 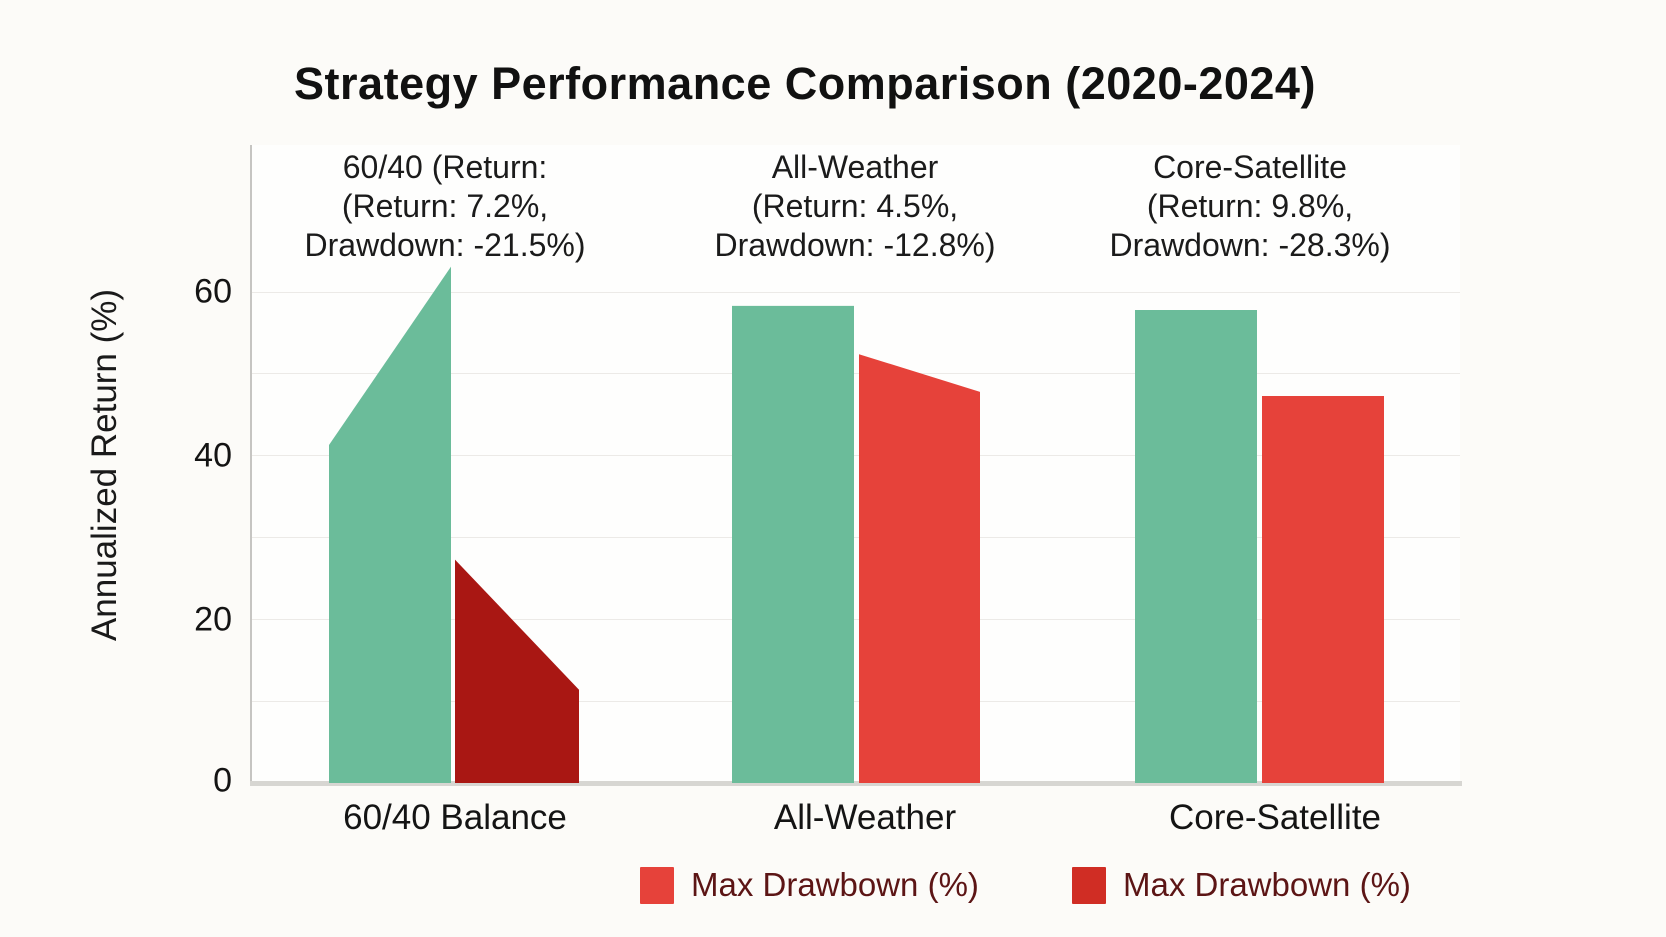 I want to click on annotation-line: (Return: 9.8%,, so click(x=1250, y=206).